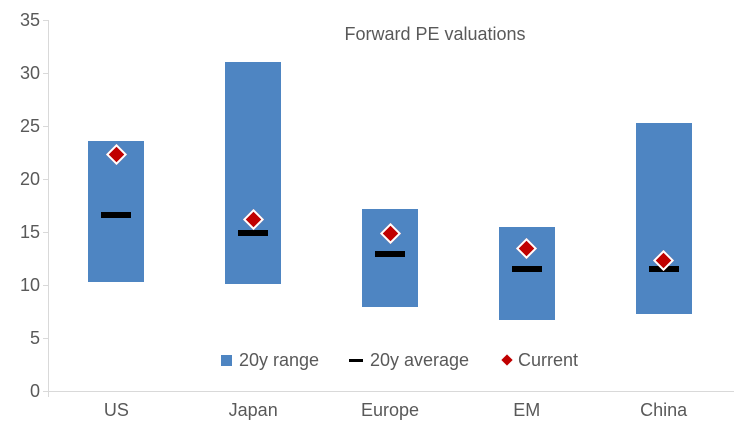  I want to click on x-axis-label-europe: Europe, so click(390, 410).